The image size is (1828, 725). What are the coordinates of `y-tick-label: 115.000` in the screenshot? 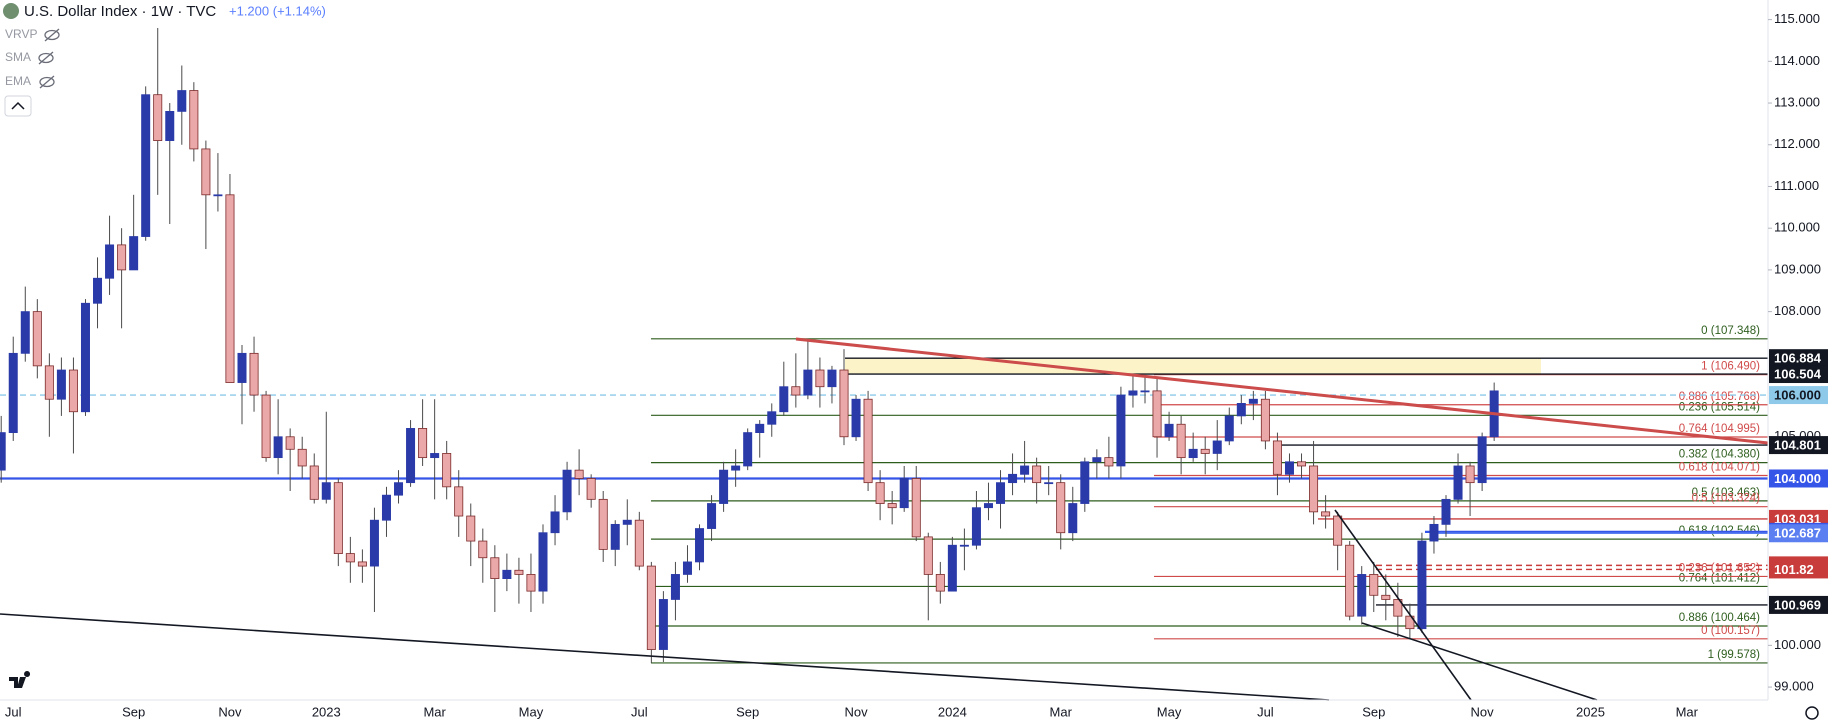 It's located at (1797, 18).